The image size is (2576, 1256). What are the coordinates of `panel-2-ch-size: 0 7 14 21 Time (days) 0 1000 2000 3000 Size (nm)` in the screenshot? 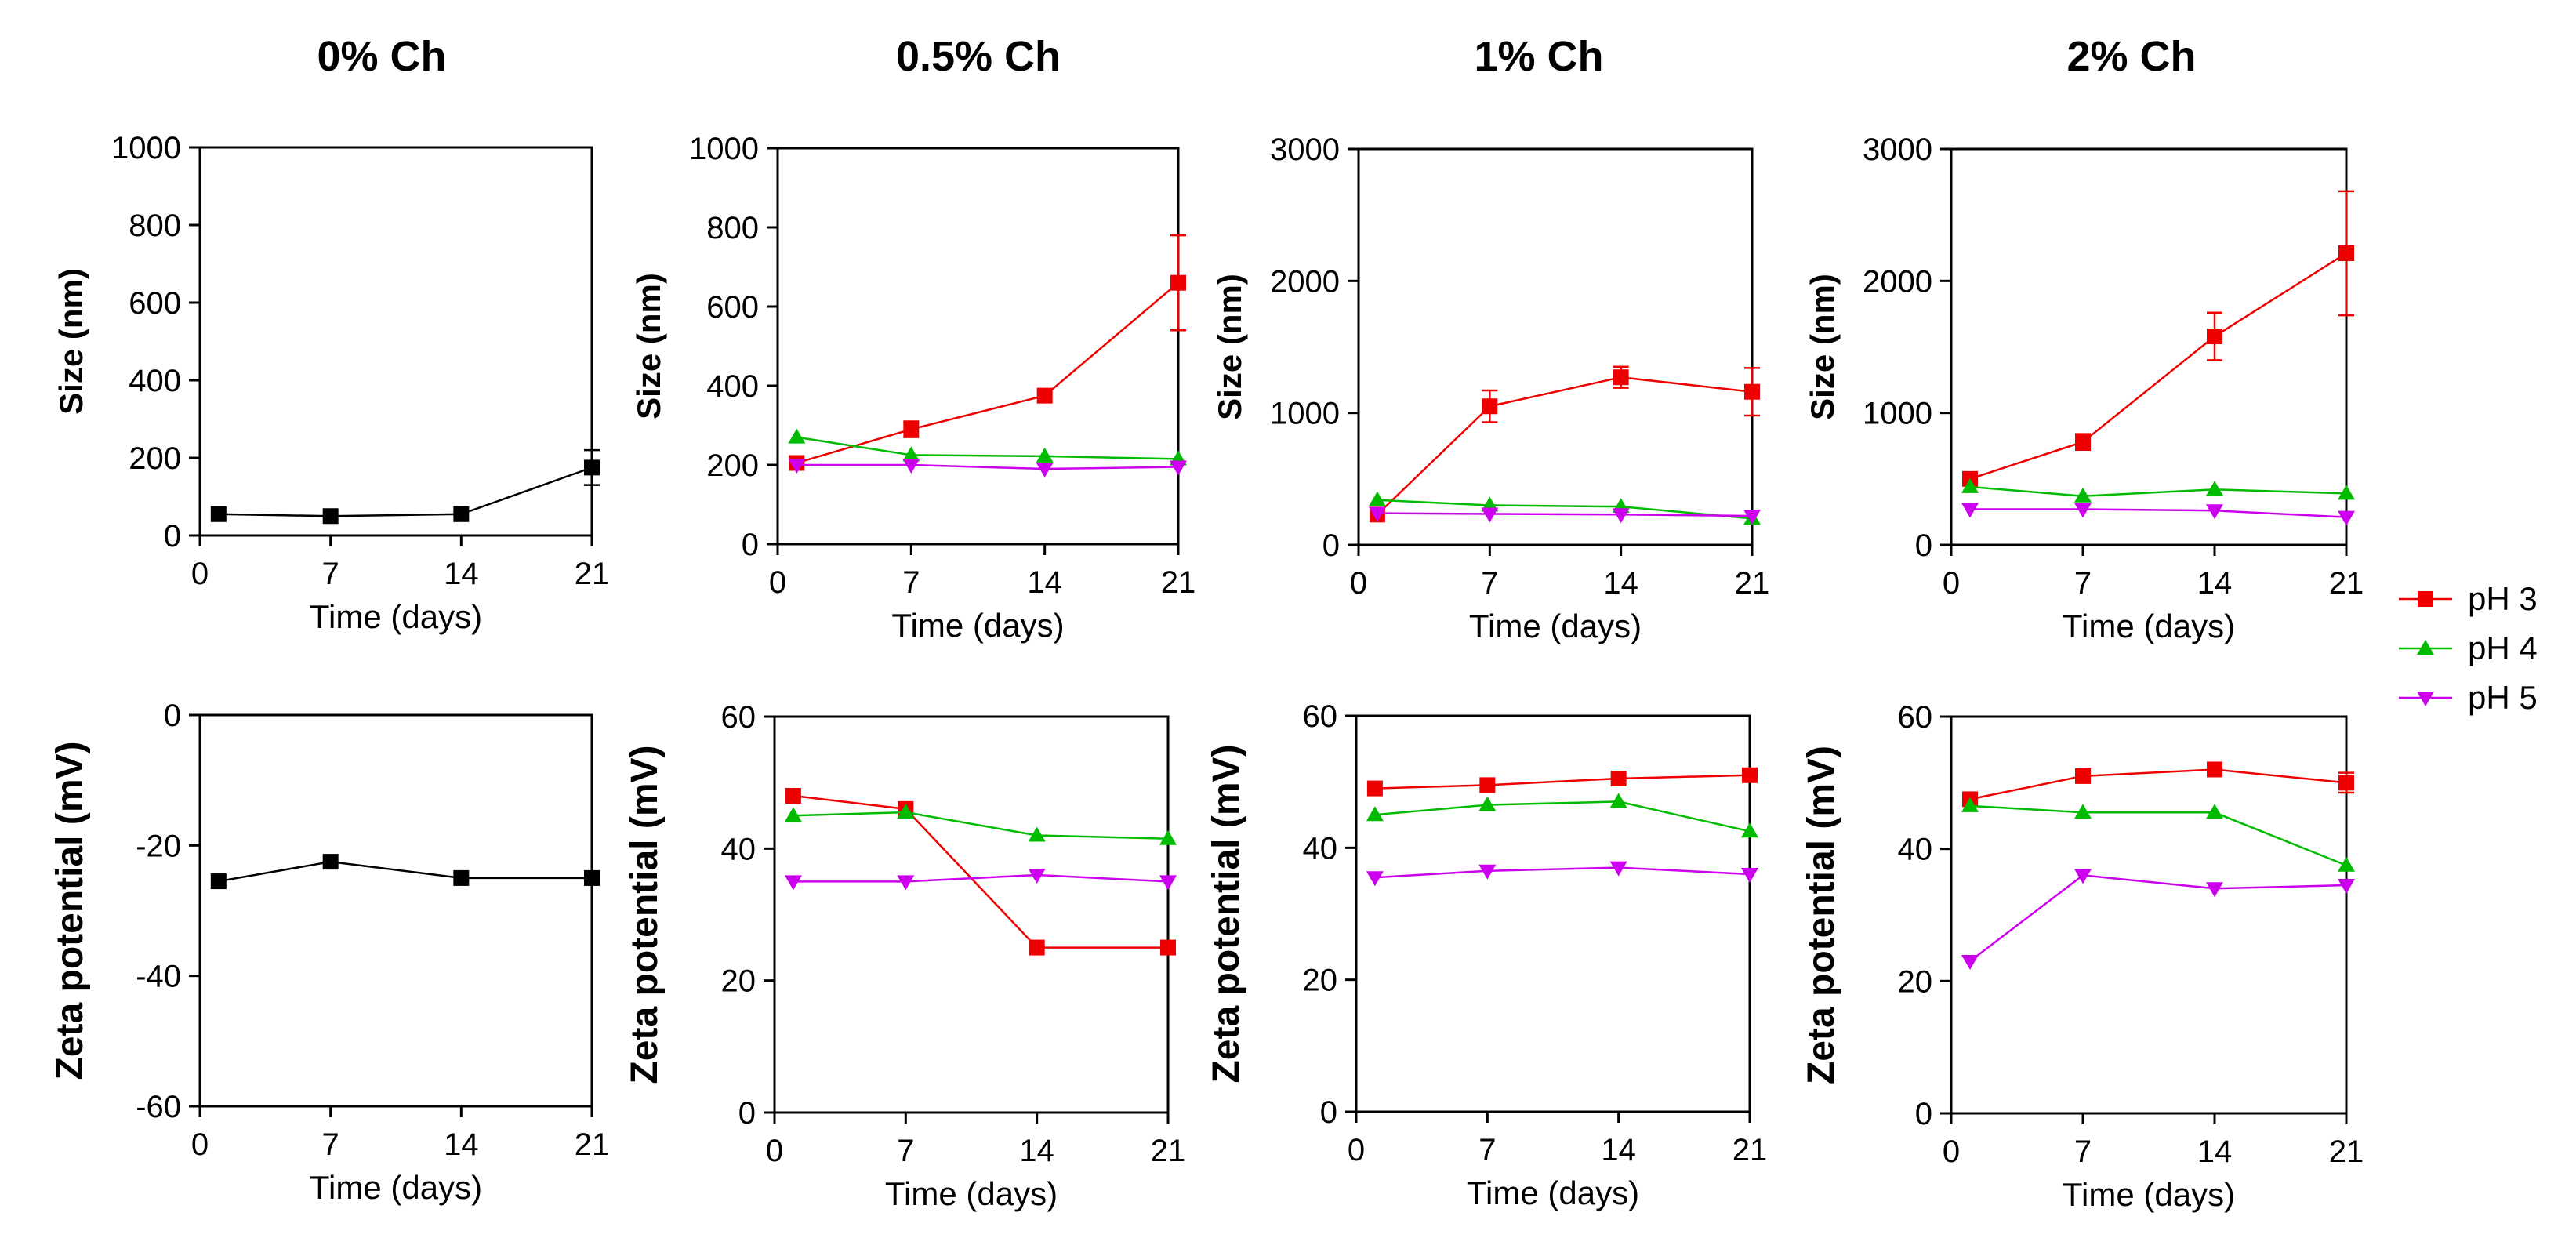 It's located at (2084, 388).